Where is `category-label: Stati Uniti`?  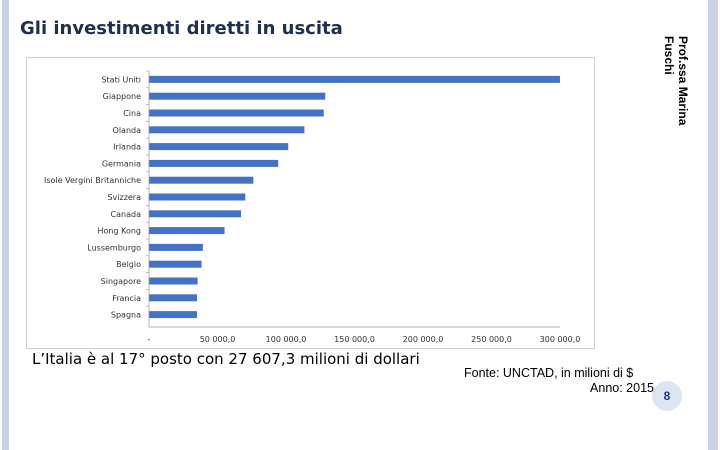
category-label: Stati Uniti is located at coordinates (121, 79).